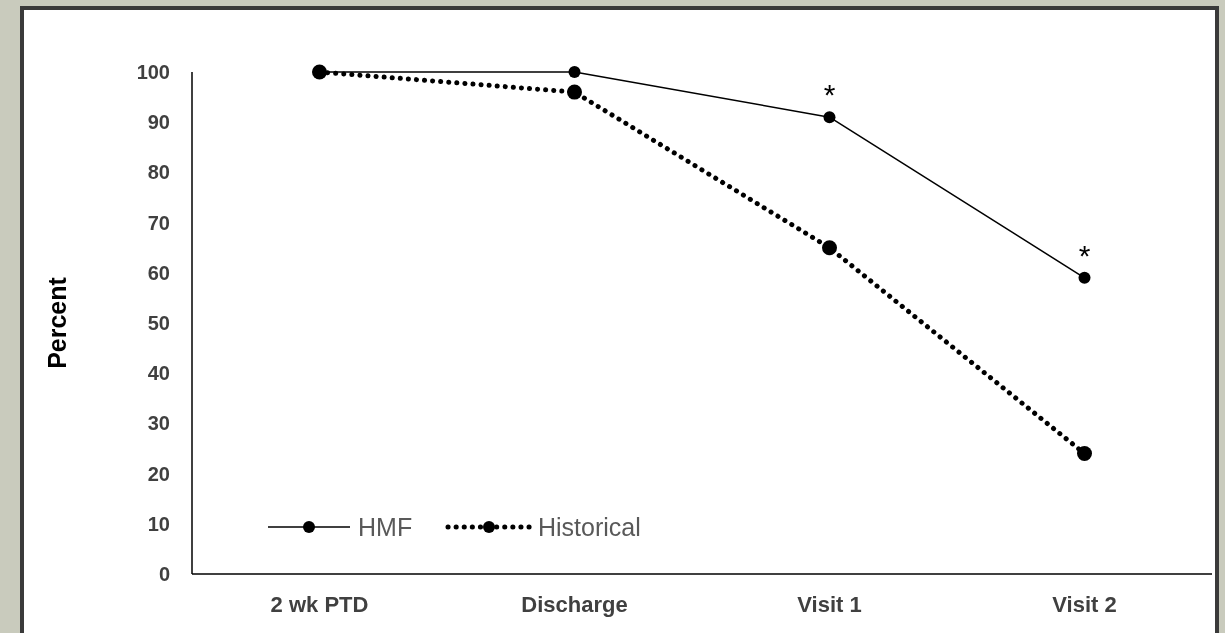  I want to click on y-tick-label: 60, so click(158, 272).